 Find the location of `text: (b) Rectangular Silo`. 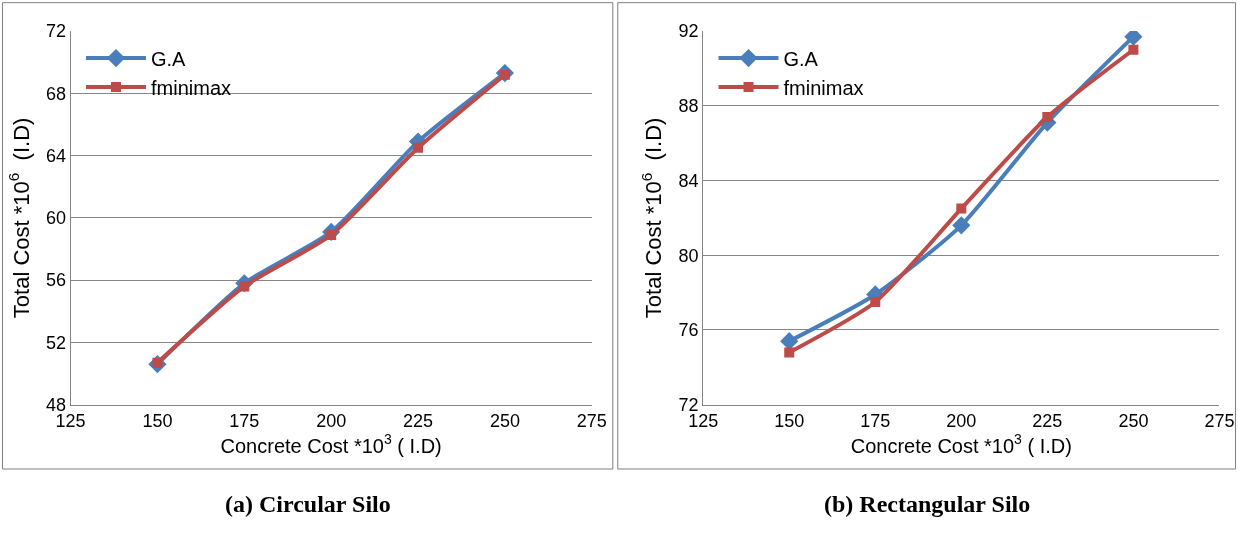

text: (b) Rectangular Silo is located at coordinates (927, 504).